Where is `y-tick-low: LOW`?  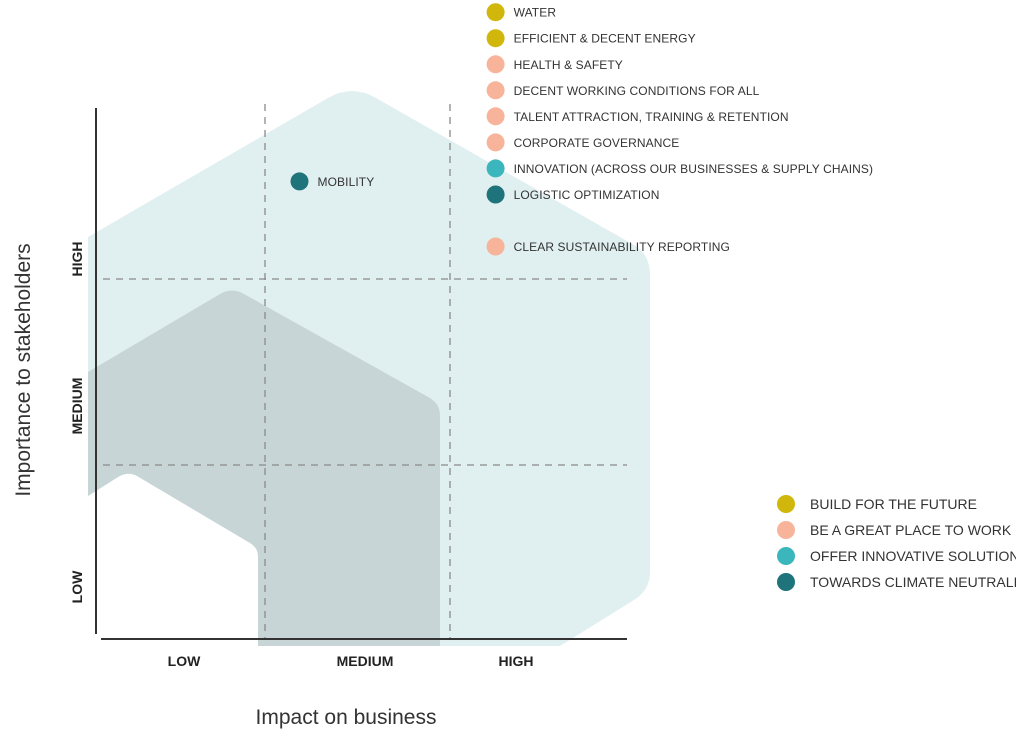 y-tick-low: LOW is located at coordinates (77, 586).